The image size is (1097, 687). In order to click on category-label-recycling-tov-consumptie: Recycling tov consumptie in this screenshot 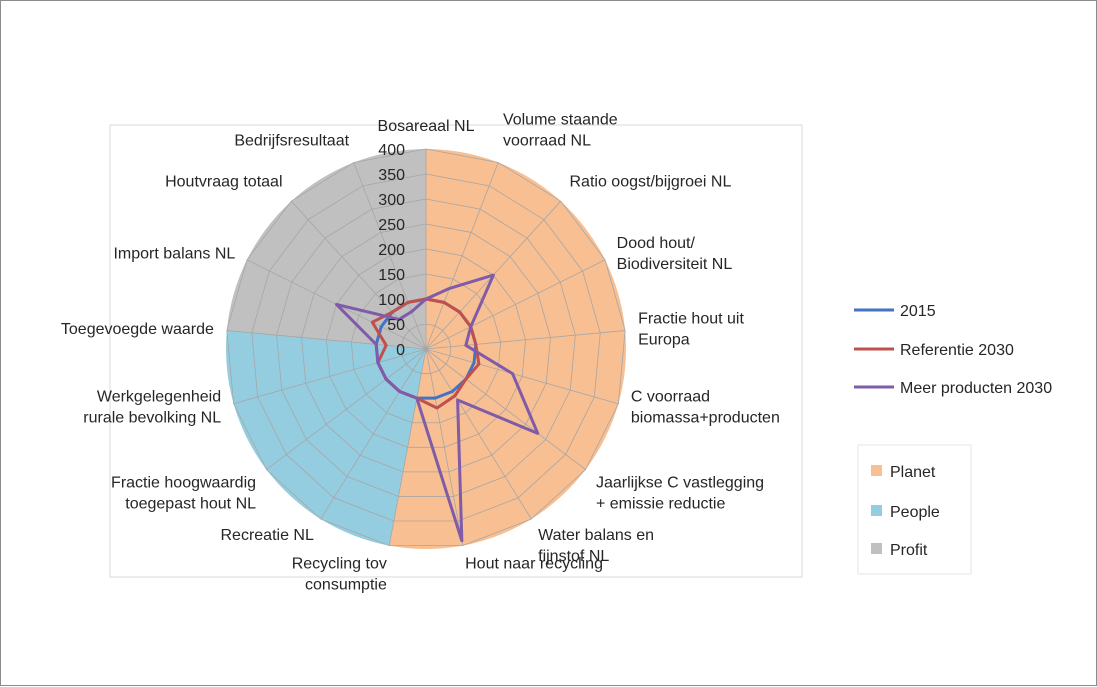, I will do `click(339, 574)`.